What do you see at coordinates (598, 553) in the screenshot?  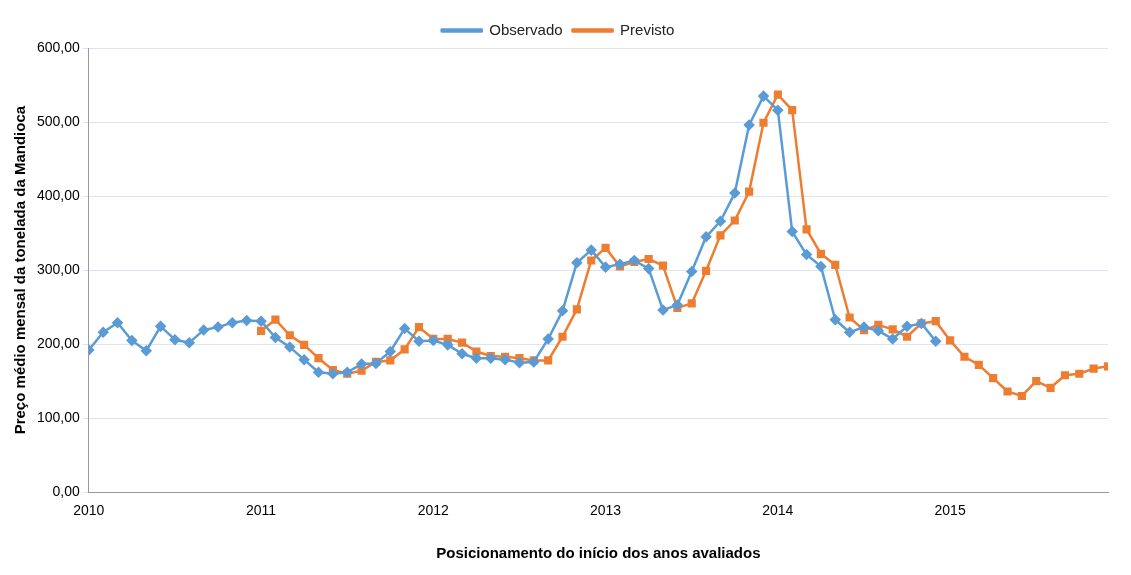 I see `x-axis-title: Posicionamento do início dos anos avaliados` at bounding box center [598, 553].